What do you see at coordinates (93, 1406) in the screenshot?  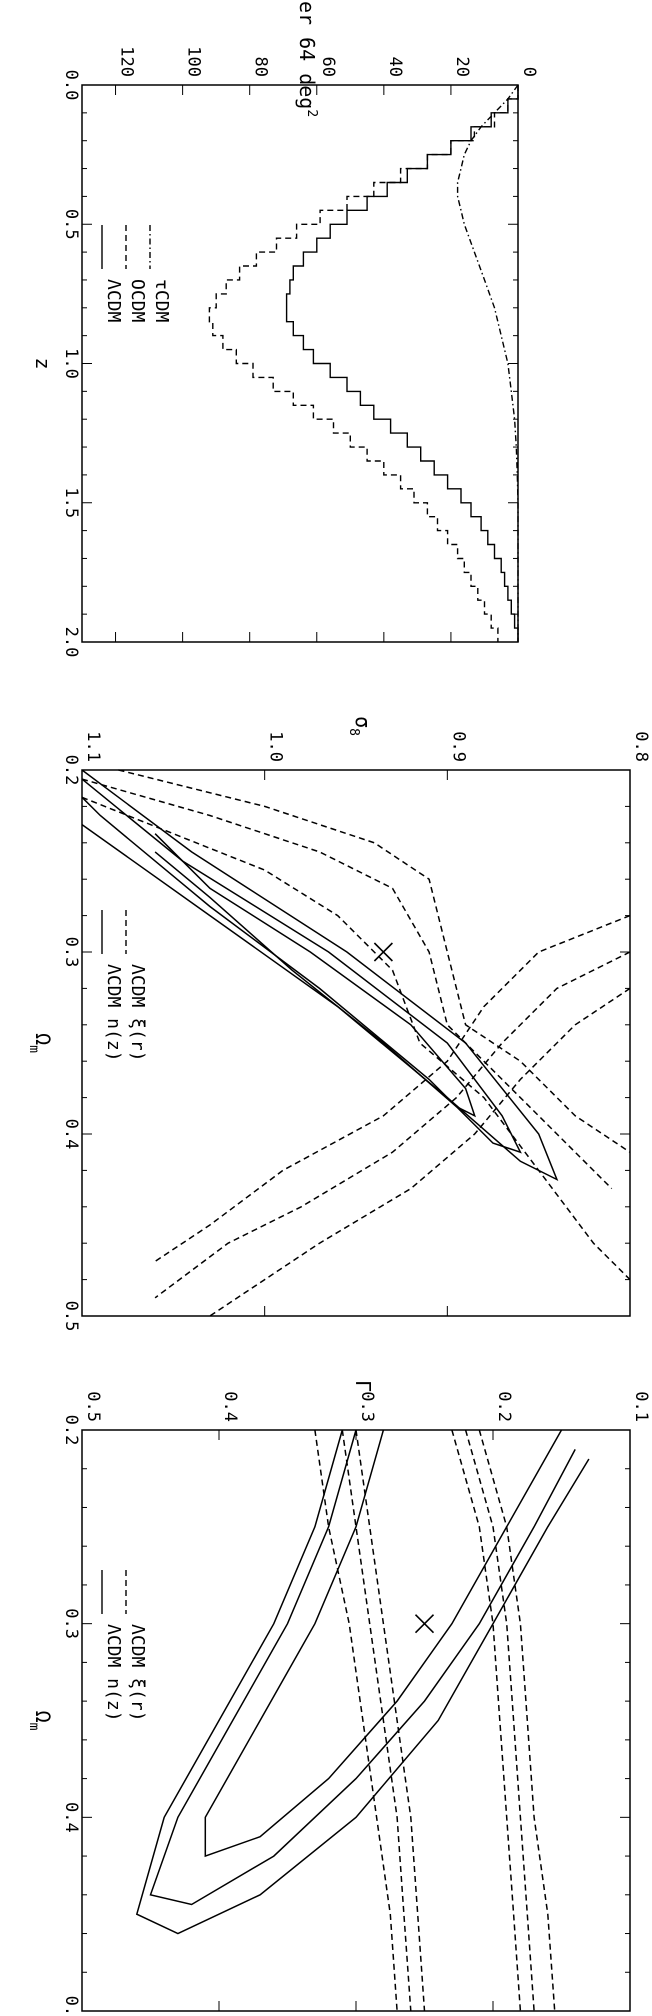 I see `y-tick-label: 0.5` at bounding box center [93, 1406].